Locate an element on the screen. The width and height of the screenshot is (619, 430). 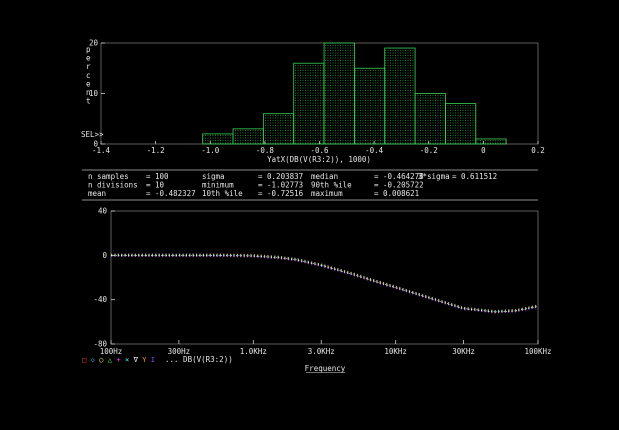
stat-label: n samples is located at coordinates (108, 176).